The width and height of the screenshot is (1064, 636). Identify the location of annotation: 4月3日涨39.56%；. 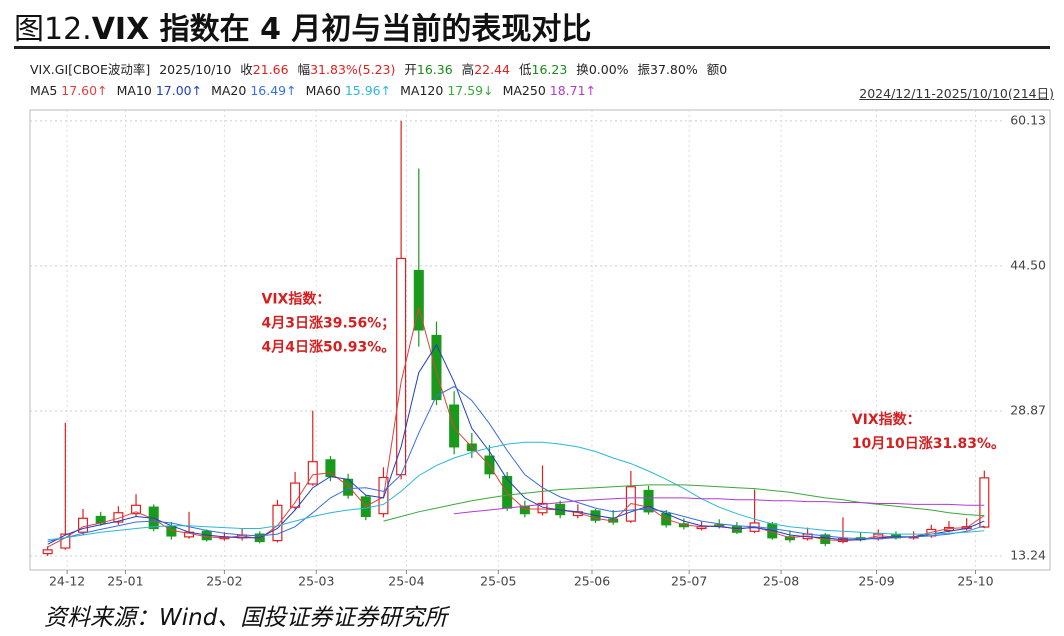
(329, 323).